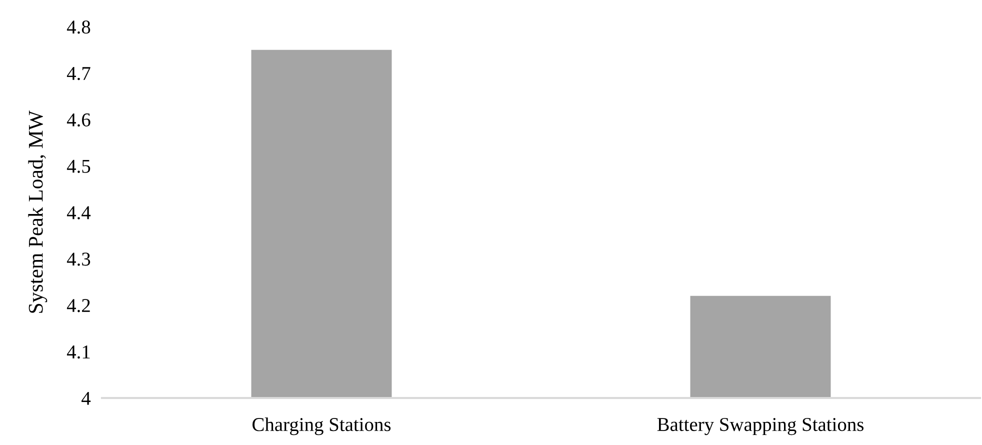  What do you see at coordinates (760, 427) in the screenshot?
I see `x-tick-label: Battery Swapping Stations` at bounding box center [760, 427].